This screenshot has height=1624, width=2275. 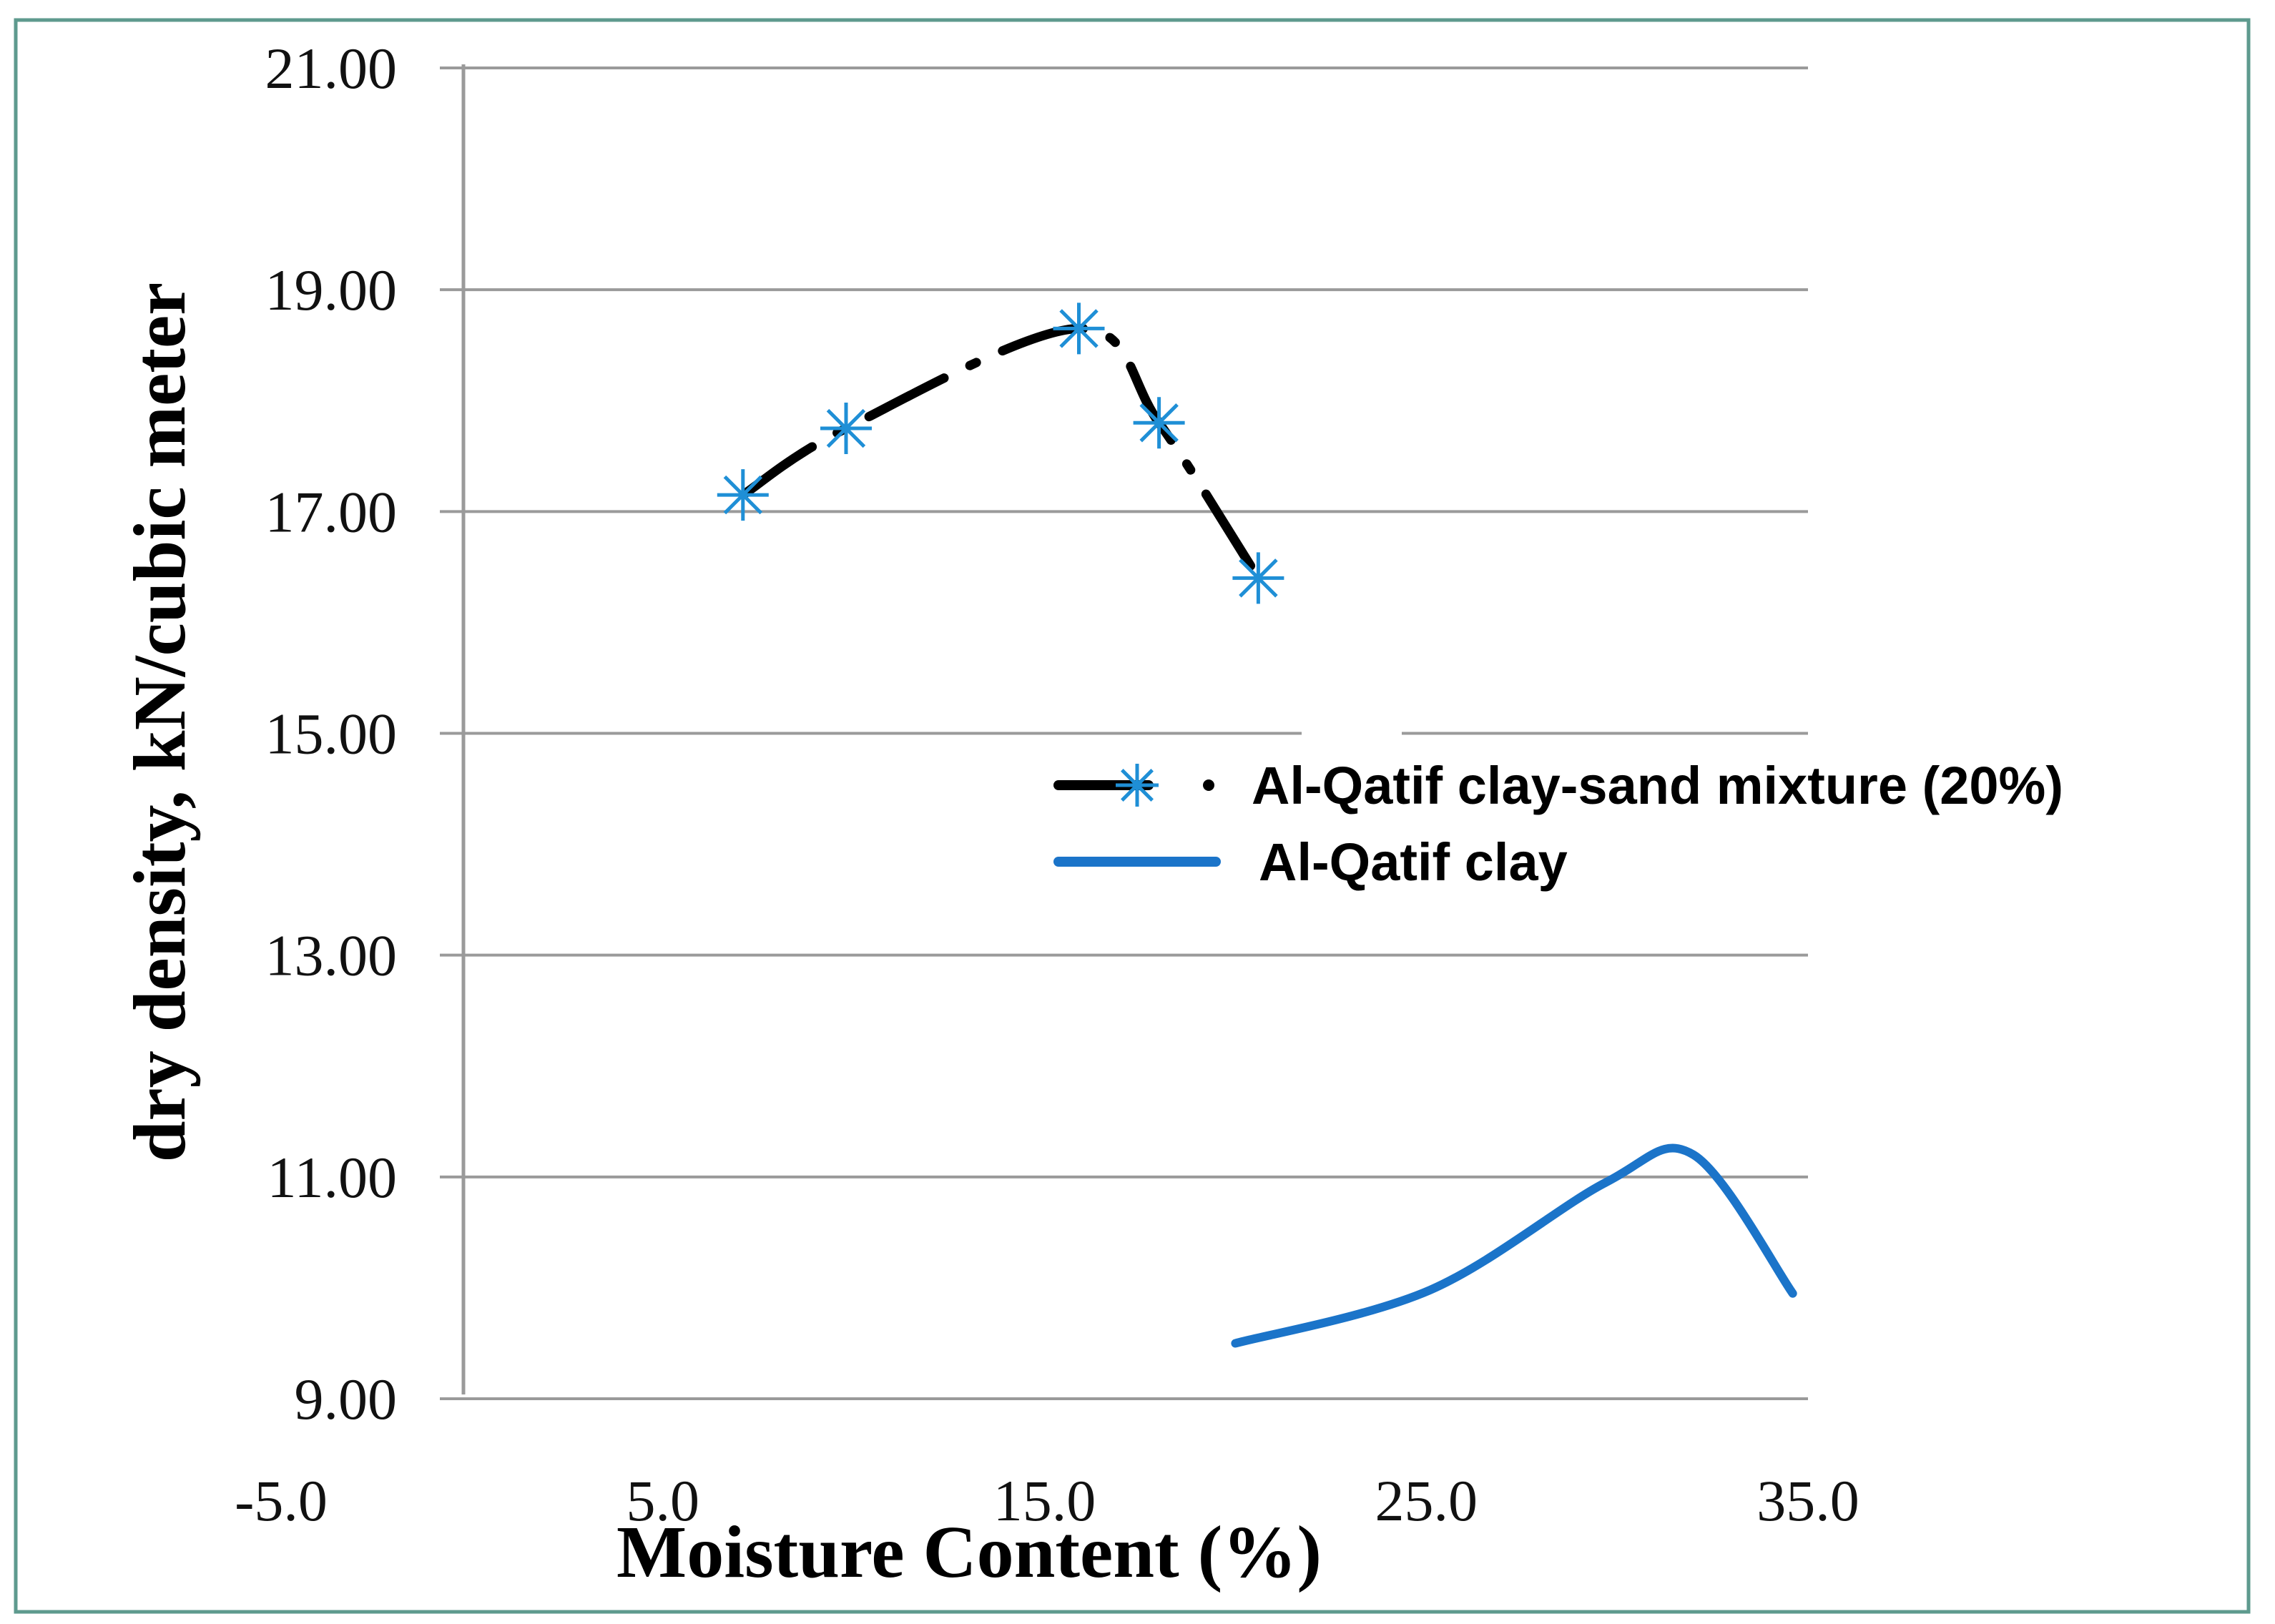 I want to click on y-tick-label: 21.00, so click(x=332, y=68).